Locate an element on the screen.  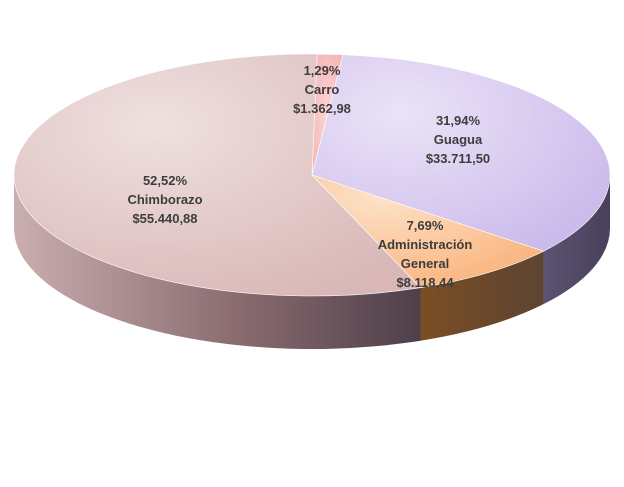
data-label-administracion-general: 7,69% Administración General $8.118,44 is located at coordinates (425, 254).